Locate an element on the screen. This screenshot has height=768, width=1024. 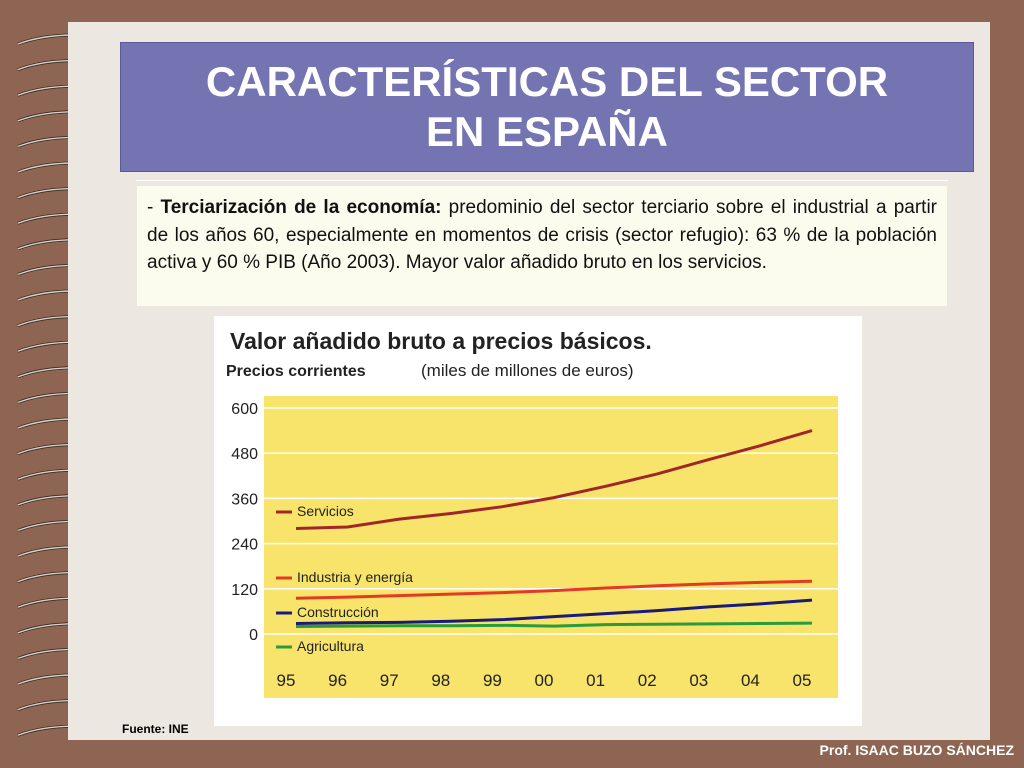
chart-subtitle-units: (miles de millones de euros) is located at coordinates (527, 370).